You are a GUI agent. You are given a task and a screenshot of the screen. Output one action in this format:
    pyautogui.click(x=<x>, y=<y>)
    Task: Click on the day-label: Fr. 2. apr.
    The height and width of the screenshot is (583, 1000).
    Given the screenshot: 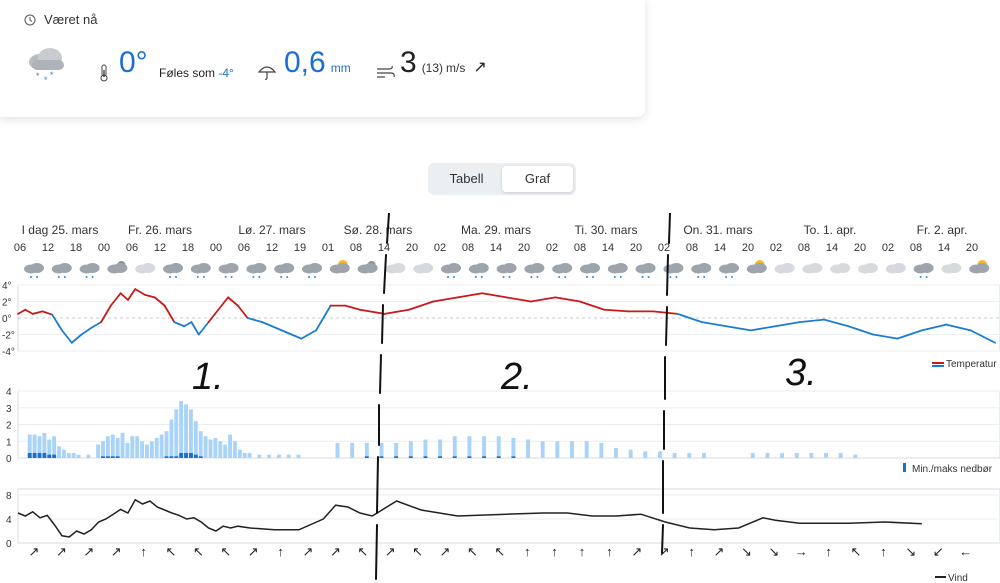 What is the action you would take?
    pyautogui.click(x=942, y=230)
    